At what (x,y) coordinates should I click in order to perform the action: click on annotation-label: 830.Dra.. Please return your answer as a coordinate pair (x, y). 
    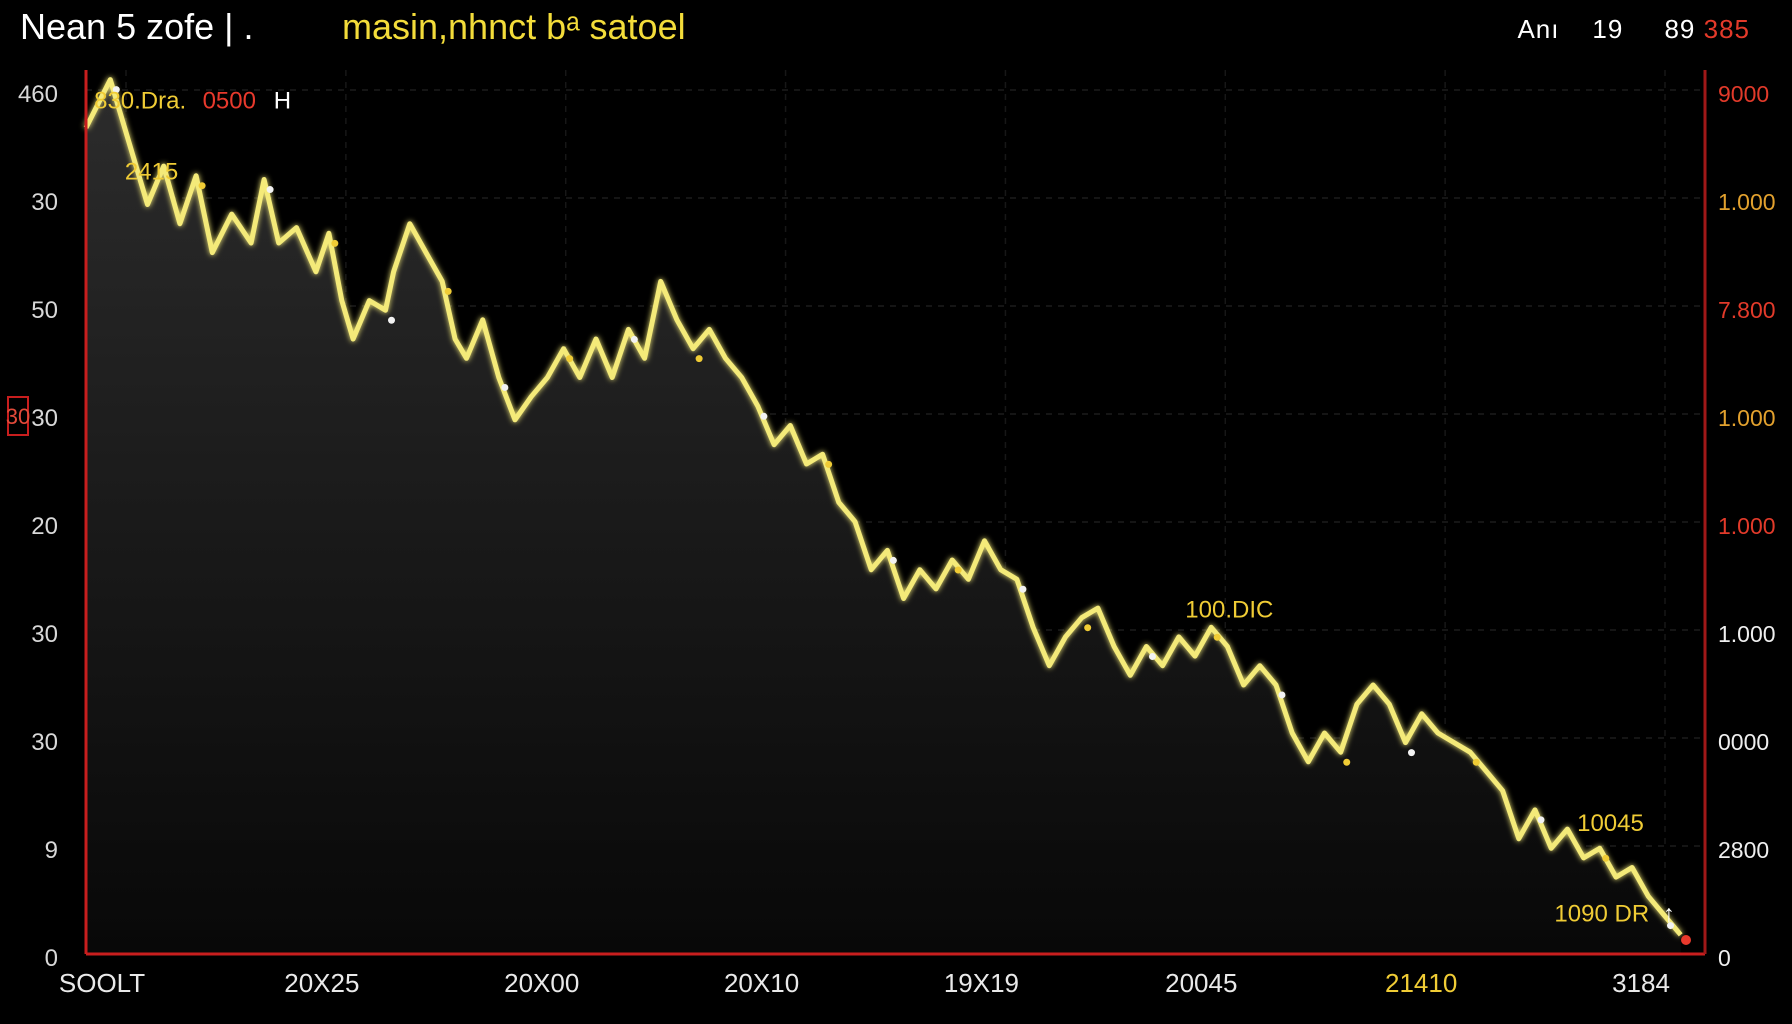
    Looking at the image, I should click on (140, 100).